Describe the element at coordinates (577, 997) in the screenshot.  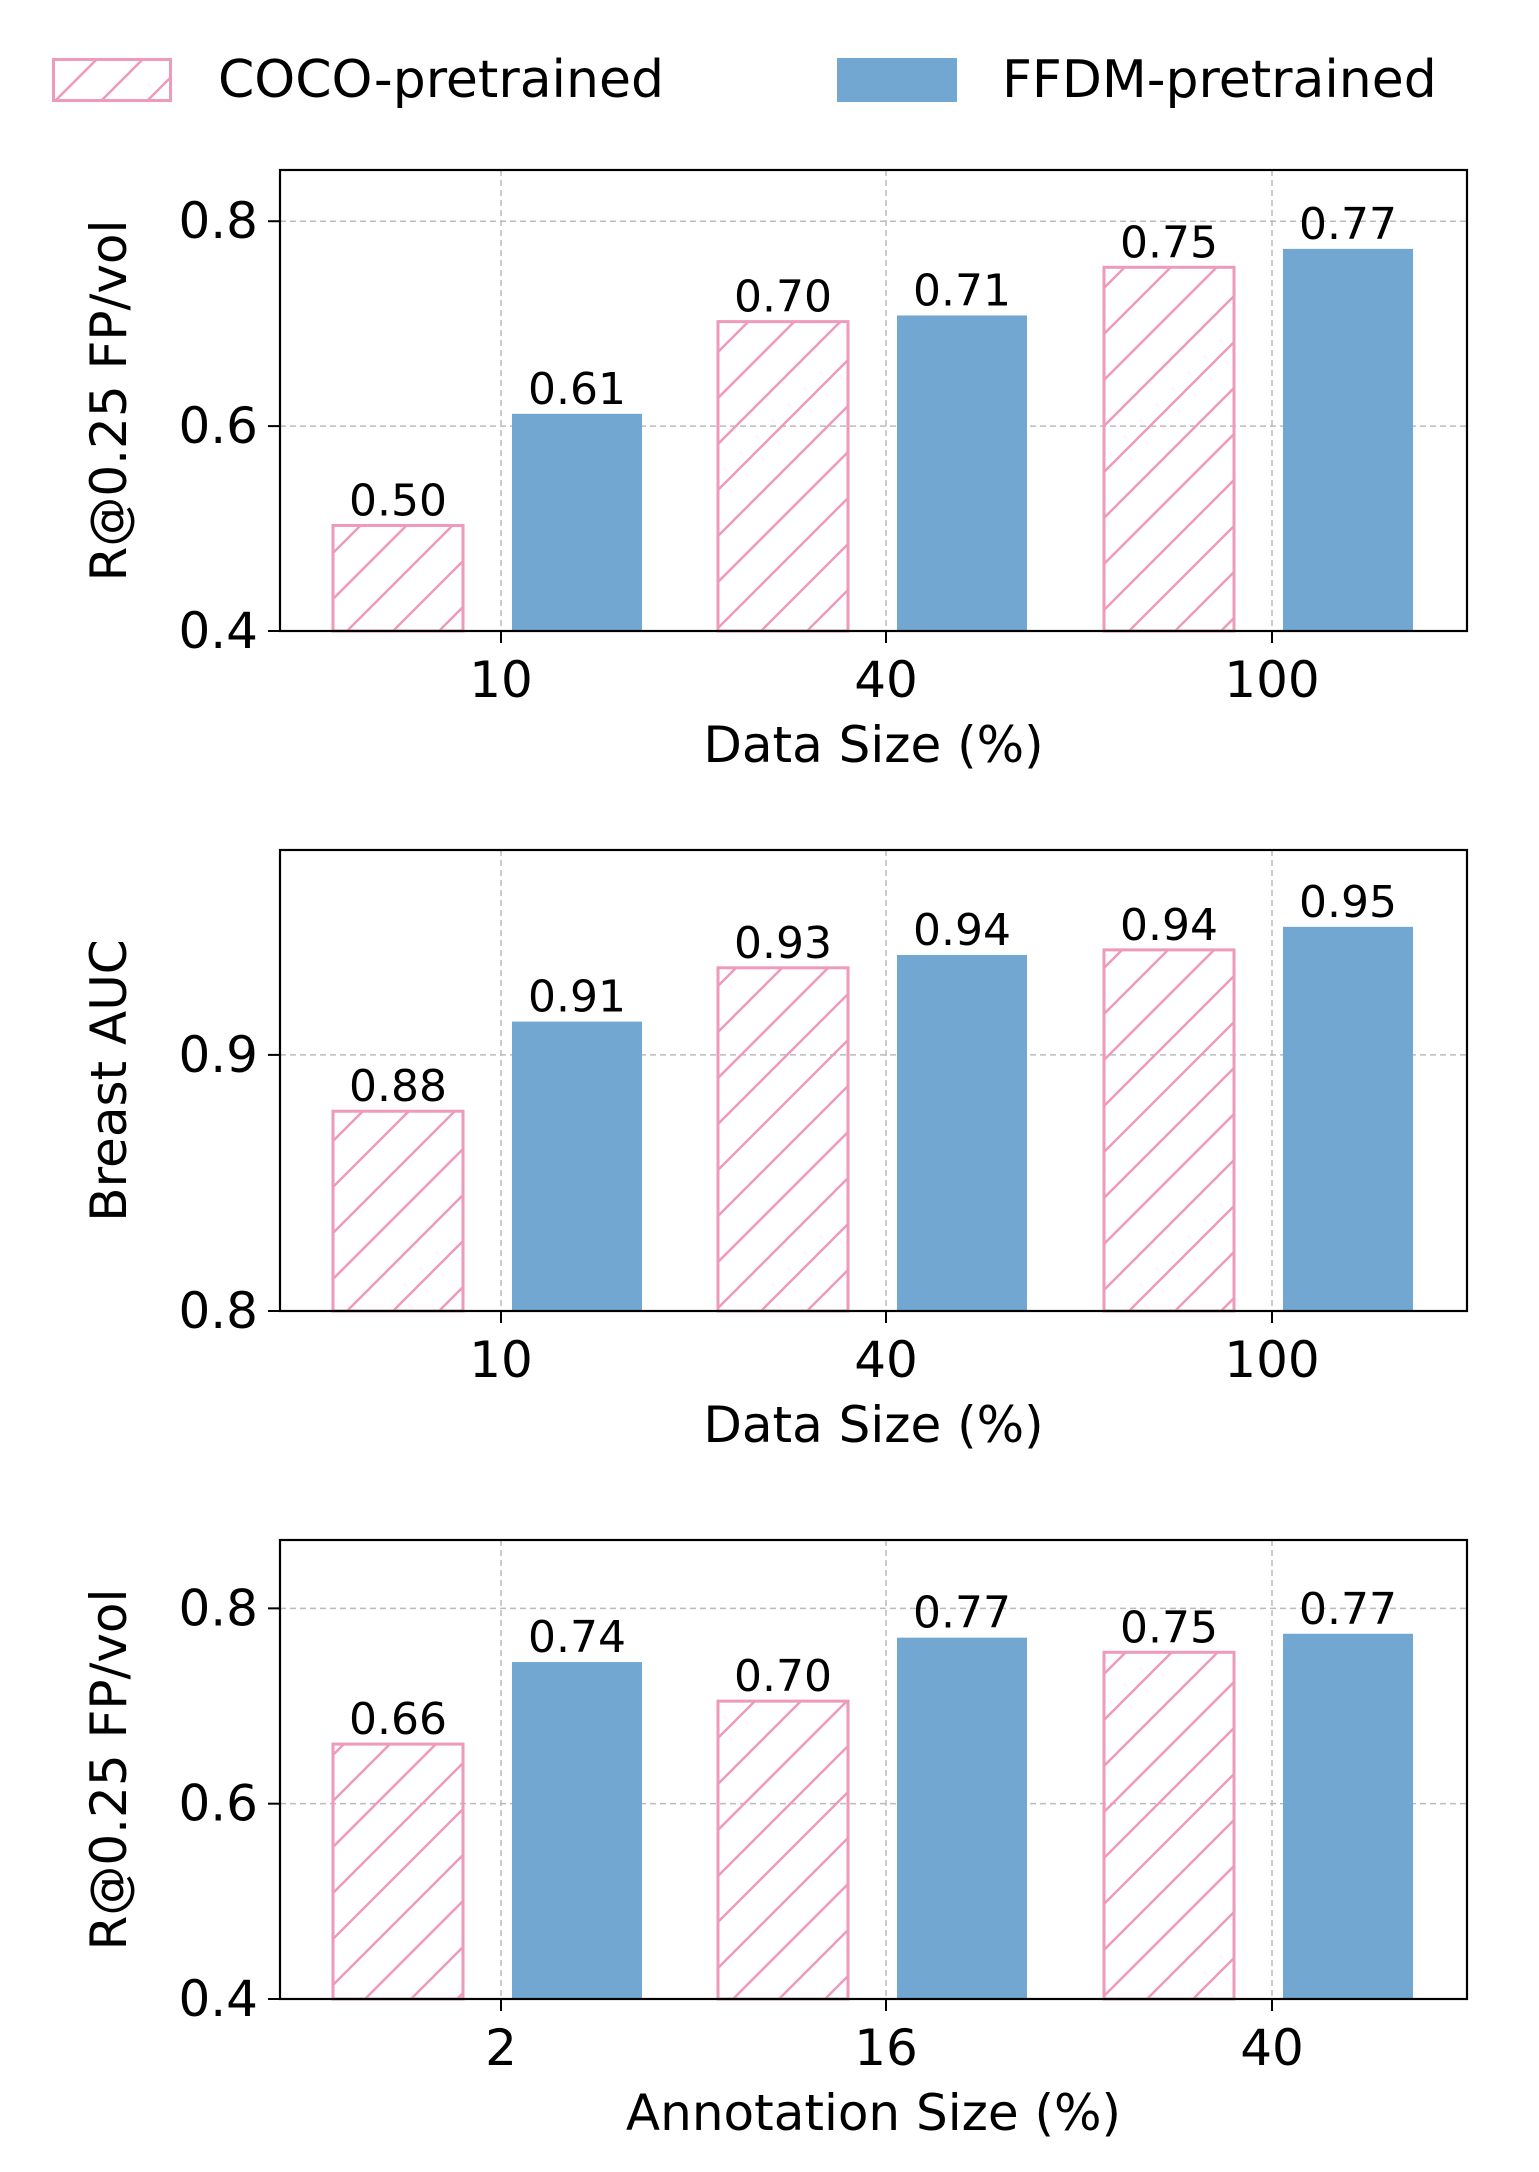
I see `bar-value-label: 0.91` at that location.